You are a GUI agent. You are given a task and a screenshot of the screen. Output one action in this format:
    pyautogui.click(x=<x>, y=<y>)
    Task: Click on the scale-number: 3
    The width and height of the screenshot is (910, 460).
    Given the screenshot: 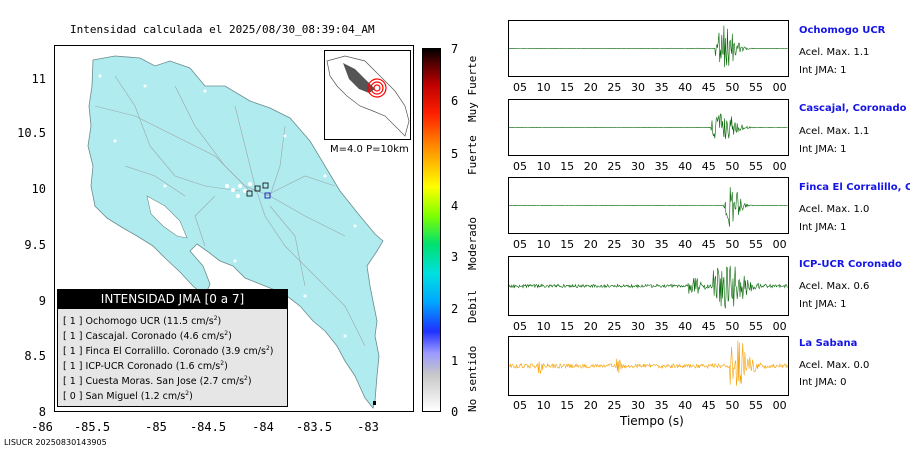 What is the action you would take?
    pyautogui.click(x=455, y=257)
    